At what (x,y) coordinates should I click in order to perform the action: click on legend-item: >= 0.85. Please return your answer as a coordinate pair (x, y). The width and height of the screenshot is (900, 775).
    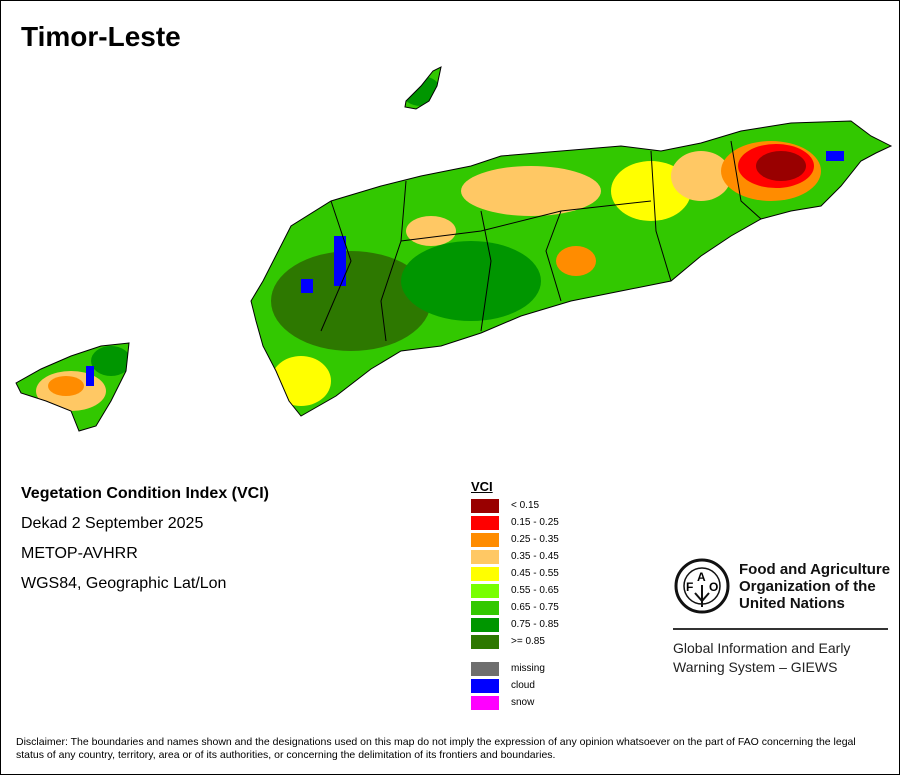
    Looking at the image, I should click on (515, 641).